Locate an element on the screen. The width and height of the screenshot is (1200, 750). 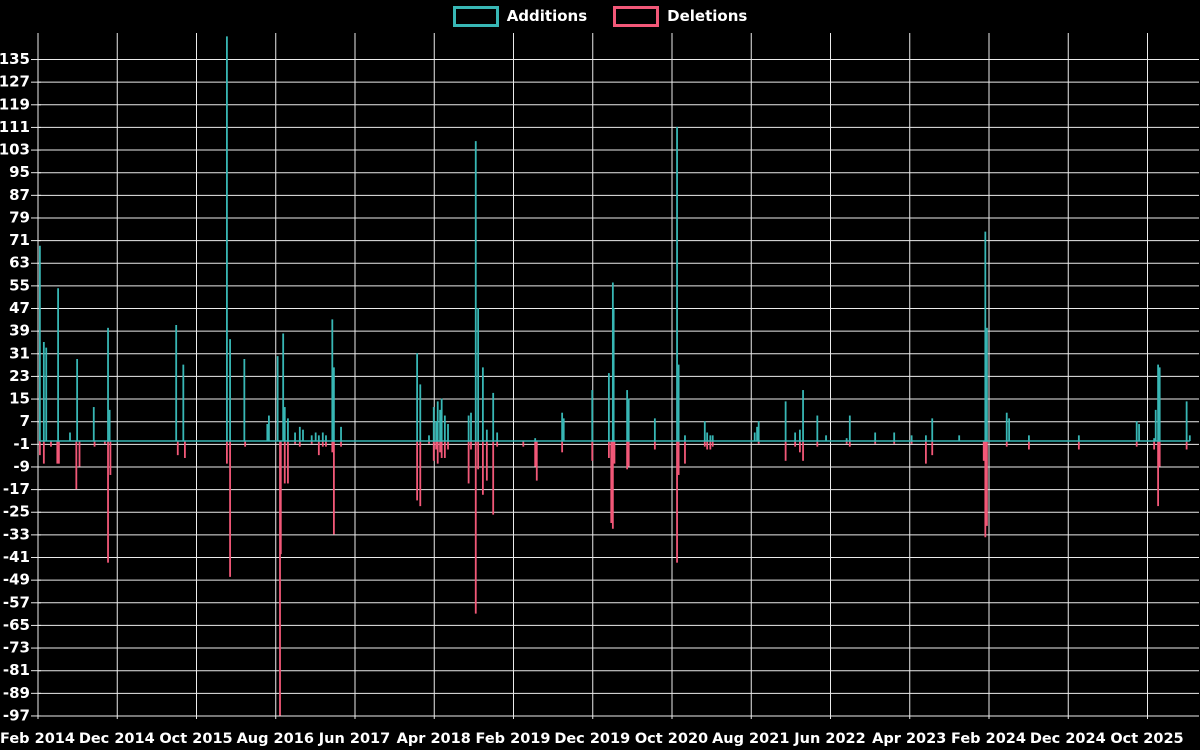
y-tick-label: 79 is located at coordinates (19, 217).